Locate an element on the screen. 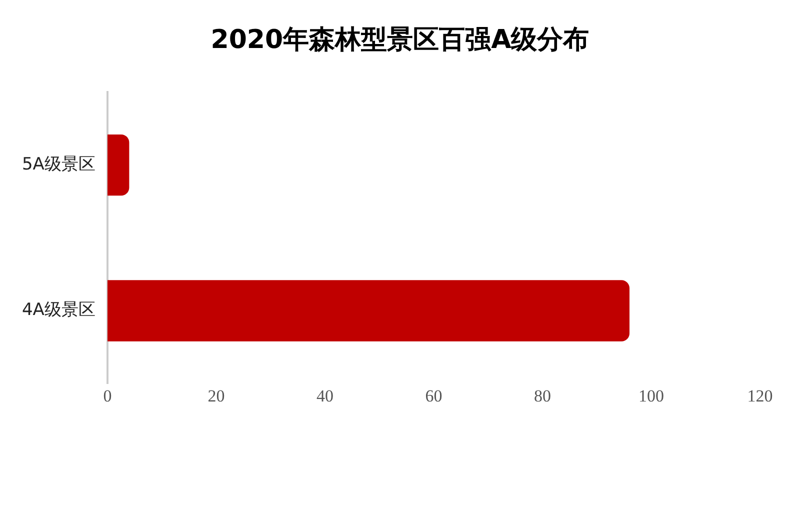  x-tick-label: 120 is located at coordinates (760, 396).